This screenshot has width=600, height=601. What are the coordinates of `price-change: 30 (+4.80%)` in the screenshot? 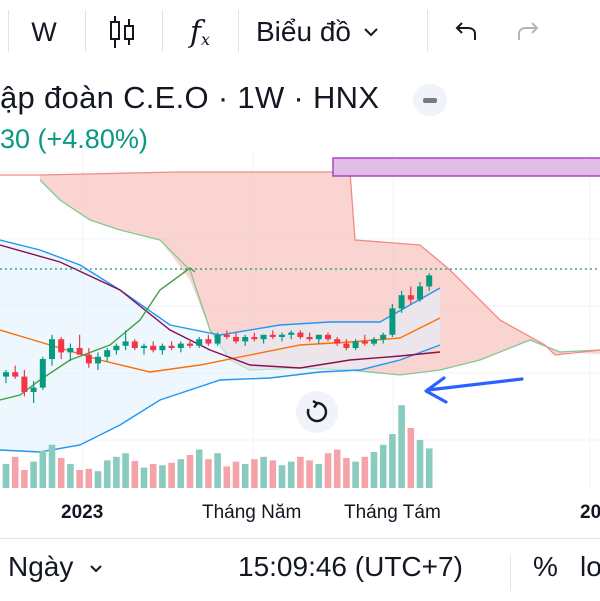 It's located at (74, 139).